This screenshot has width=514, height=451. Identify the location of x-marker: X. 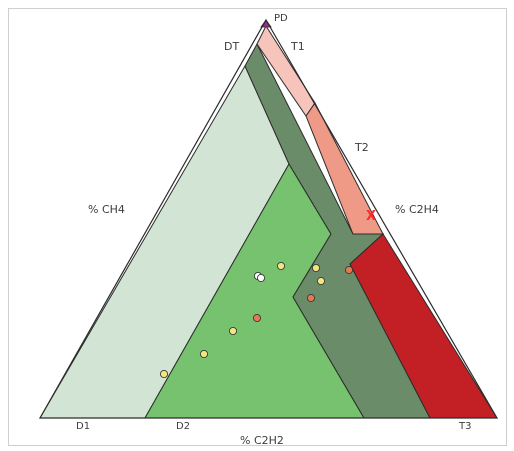
(371, 216).